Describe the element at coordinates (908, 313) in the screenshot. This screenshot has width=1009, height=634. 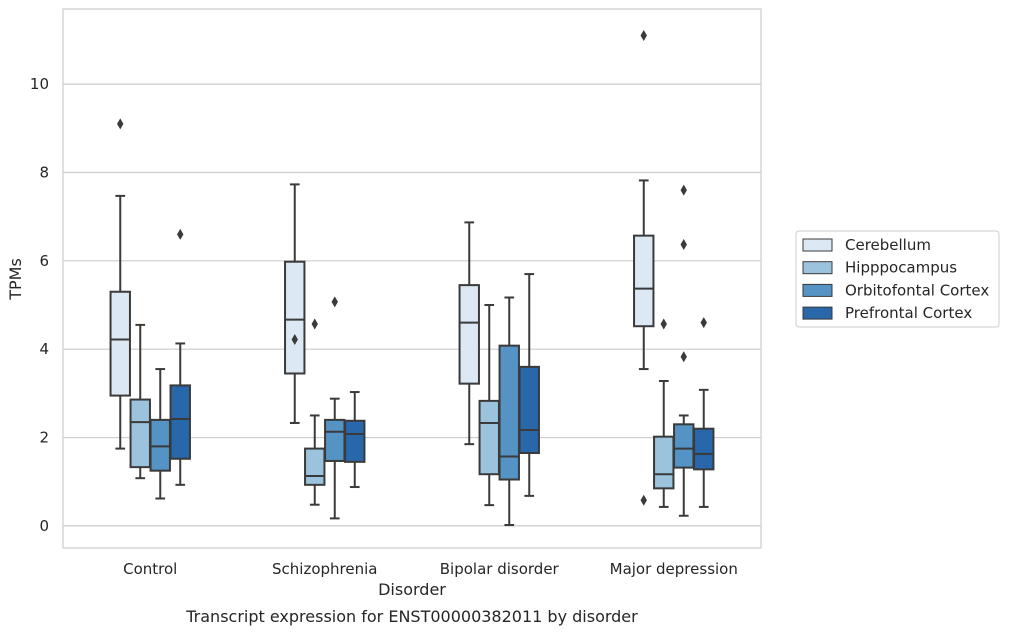
I see `legend-label: Prefrontal Cortex` at that location.